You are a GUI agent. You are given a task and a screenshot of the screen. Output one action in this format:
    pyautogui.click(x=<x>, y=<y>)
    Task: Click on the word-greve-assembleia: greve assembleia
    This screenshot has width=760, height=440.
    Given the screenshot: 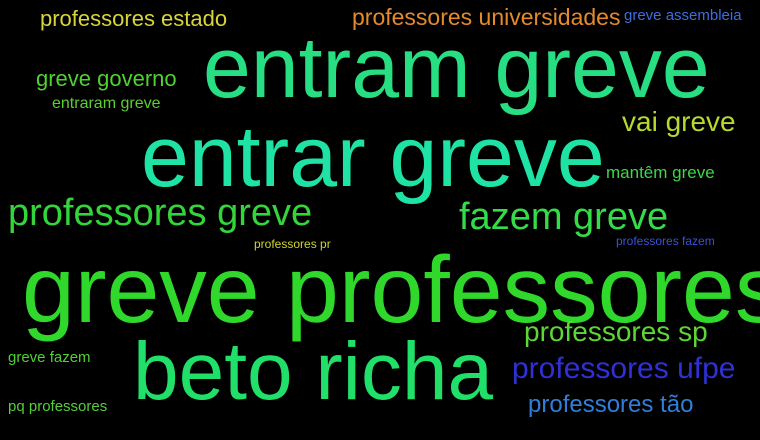 What is the action you would take?
    pyautogui.click(x=683, y=15)
    